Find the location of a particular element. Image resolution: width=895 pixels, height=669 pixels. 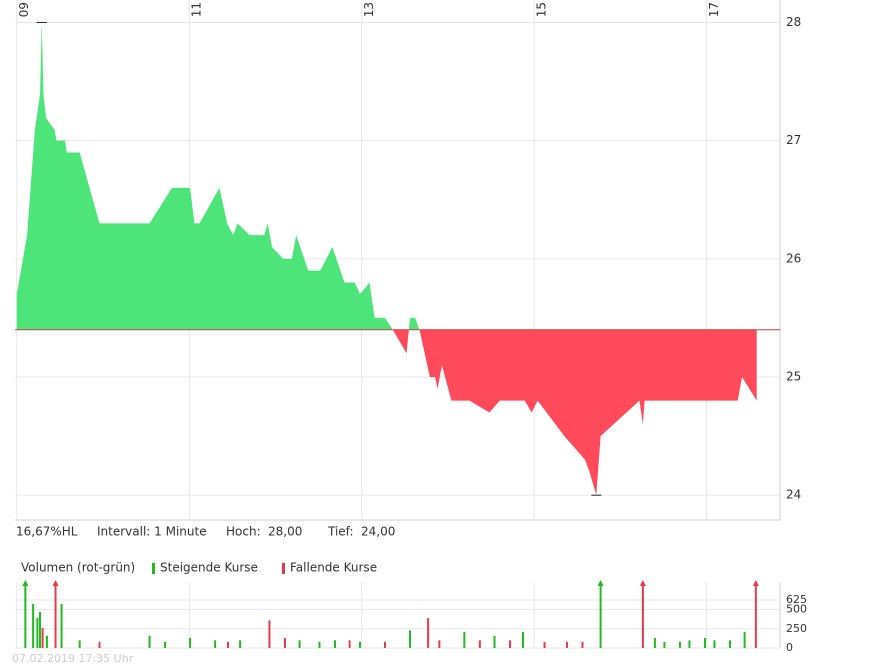

watermark: 07.02.2019 17:35 Uhr is located at coordinates (73, 658).